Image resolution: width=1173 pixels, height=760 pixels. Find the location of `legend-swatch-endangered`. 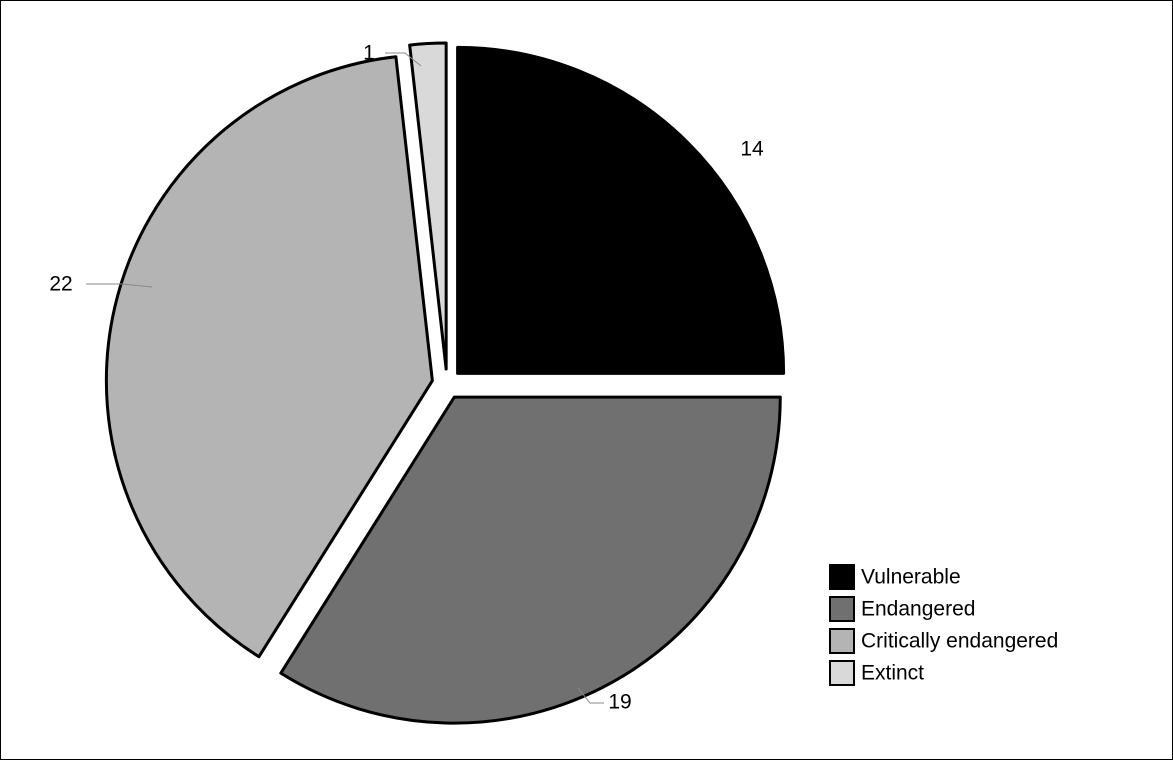

legend-swatch-endangered is located at coordinates (842, 609).